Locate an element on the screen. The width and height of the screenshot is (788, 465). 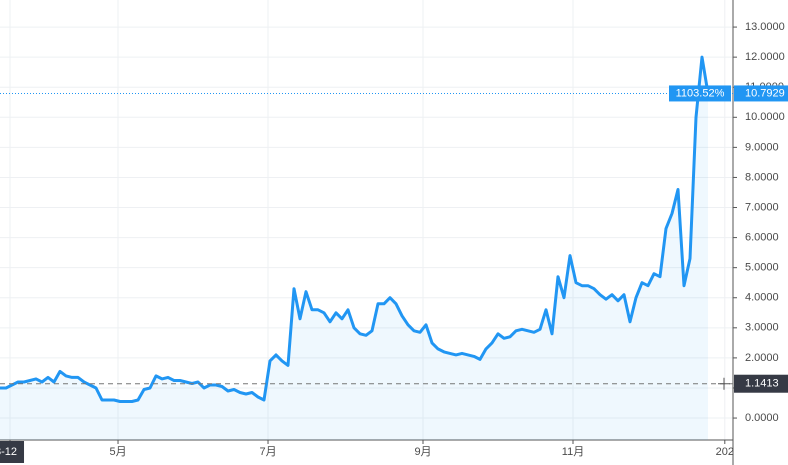
last-value-label: 10.7929 is located at coordinates (765, 93).